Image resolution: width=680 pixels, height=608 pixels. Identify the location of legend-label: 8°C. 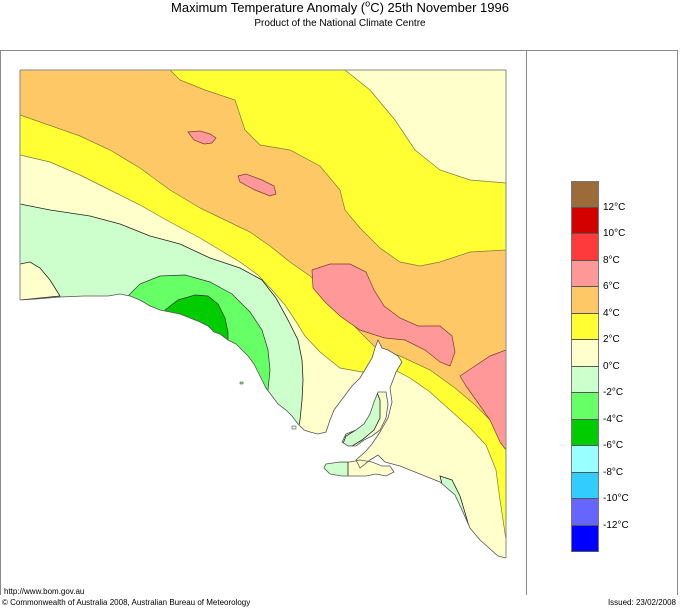
(611, 260).